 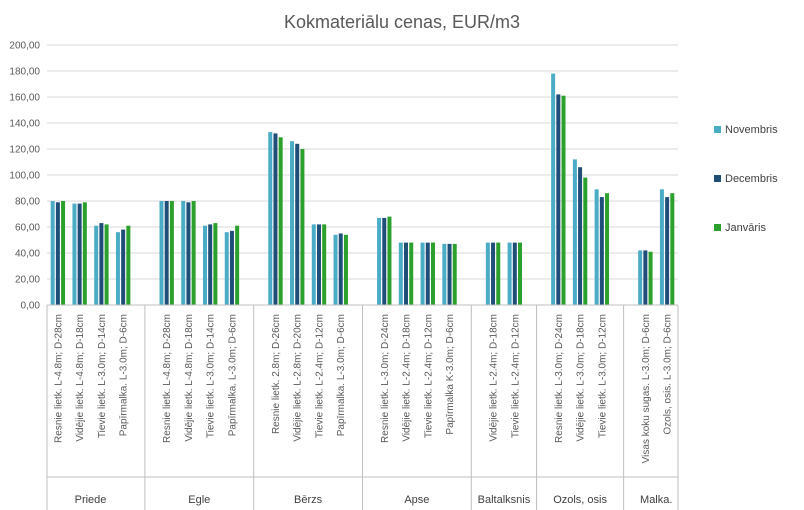 What do you see at coordinates (745, 228) in the screenshot?
I see `legend-label: Janvāris` at bounding box center [745, 228].